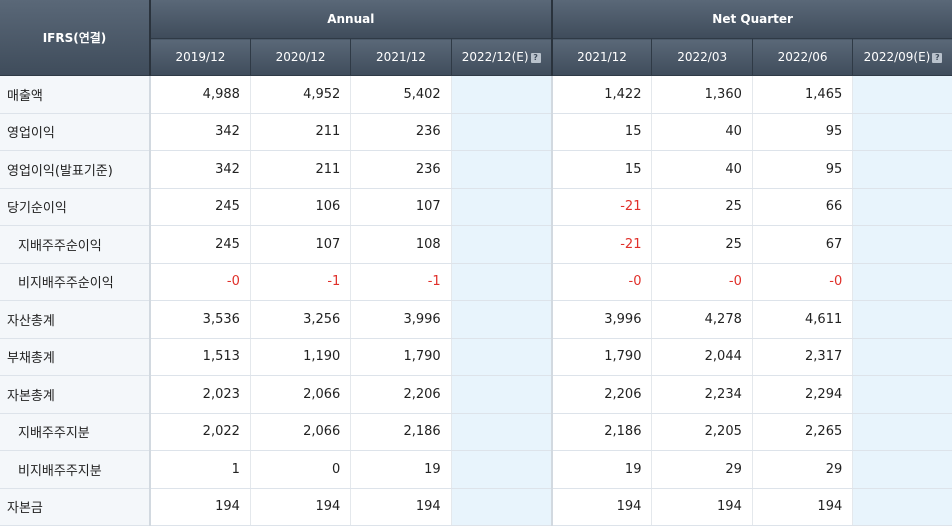  Describe the element at coordinates (602, 207) in the screenshot. I see `value-cell: -21` at that location.